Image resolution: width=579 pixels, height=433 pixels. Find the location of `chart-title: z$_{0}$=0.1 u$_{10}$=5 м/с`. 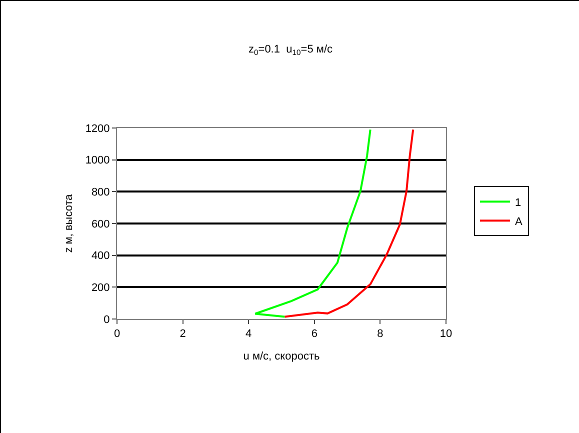

chart-title: z$_{0}$=0.1 u$_{10}$=5 м/с is located at coordinates (291, 50).